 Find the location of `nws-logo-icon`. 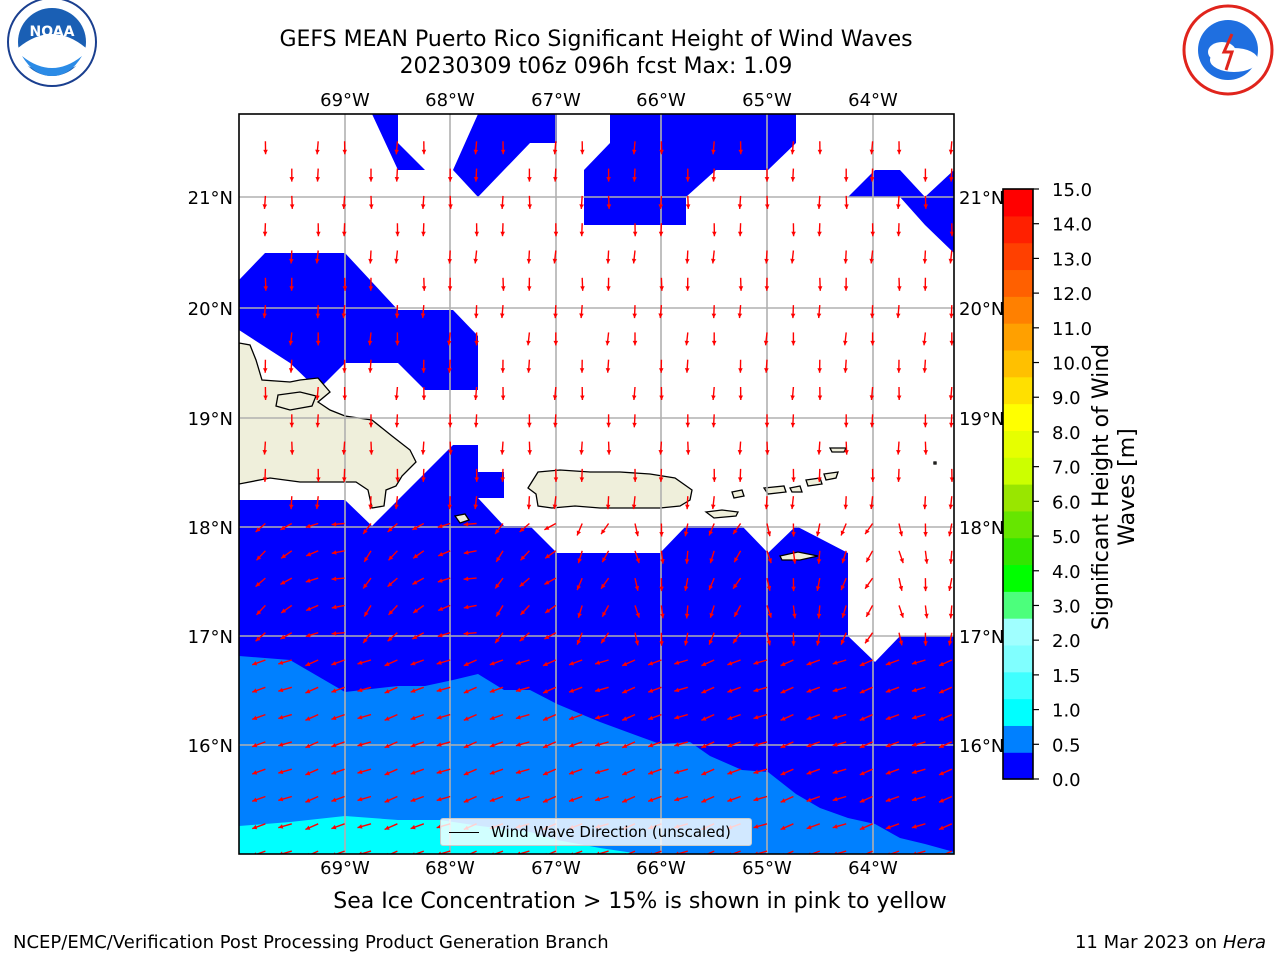

nws-logo-icon is located at coordinates (1228, 50).